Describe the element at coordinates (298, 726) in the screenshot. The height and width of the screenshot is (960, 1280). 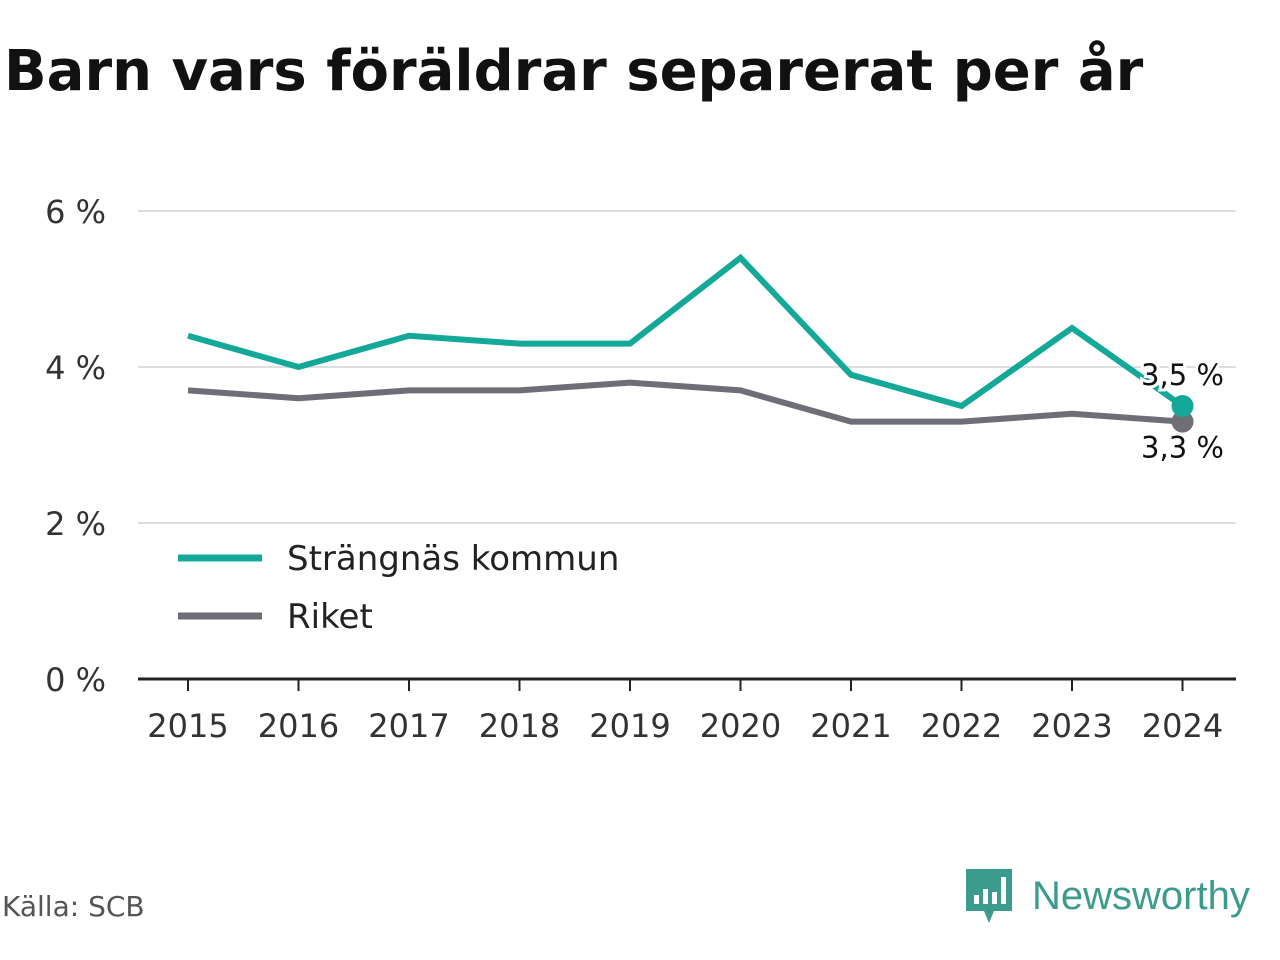
I see `x-tick-label: 2016` at that location.